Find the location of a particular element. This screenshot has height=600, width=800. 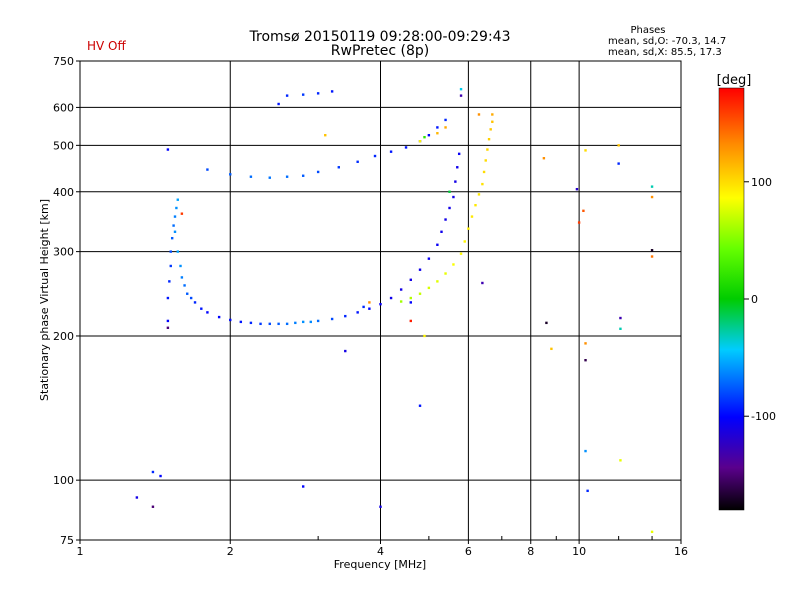

colorbar-ticks: -100 0 100 is located at coordinates (760, 299).